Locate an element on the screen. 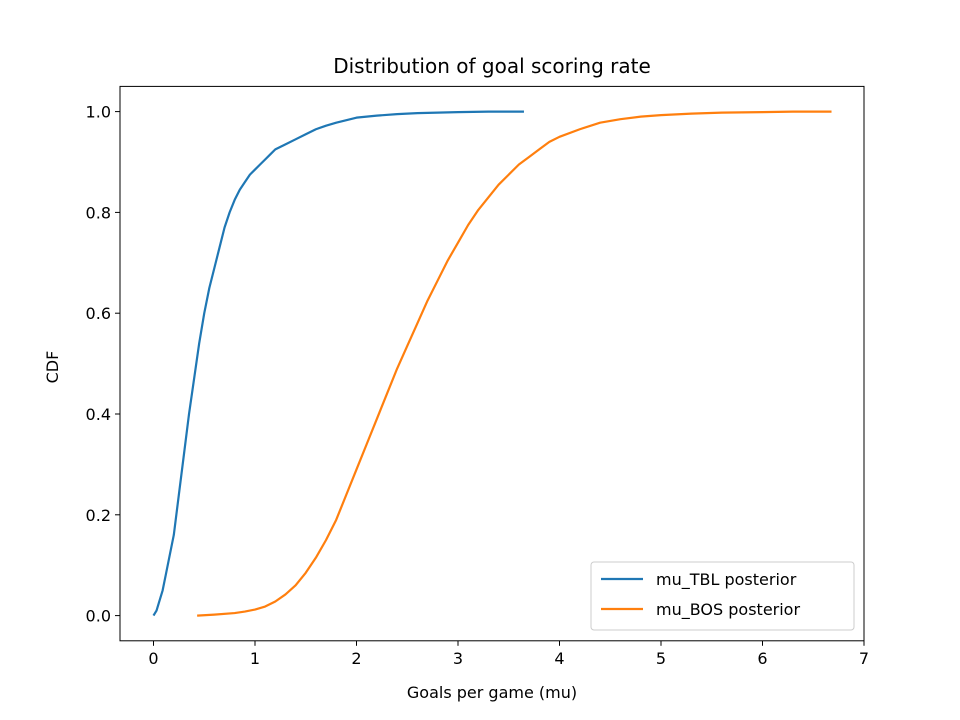  x-axis-ticks: 0 1 2 3 4 5 6 7 is located at coordinates (508, 654).